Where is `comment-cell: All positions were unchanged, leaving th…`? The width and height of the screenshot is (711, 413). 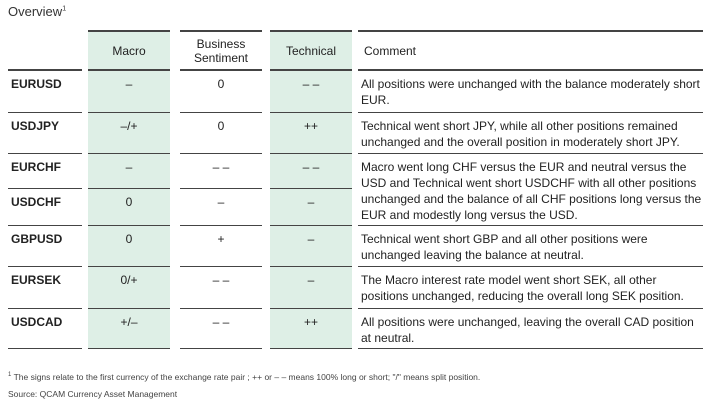 comment-cell: All positions were unchanged, leaving th… is located at coordinates (527, 330).